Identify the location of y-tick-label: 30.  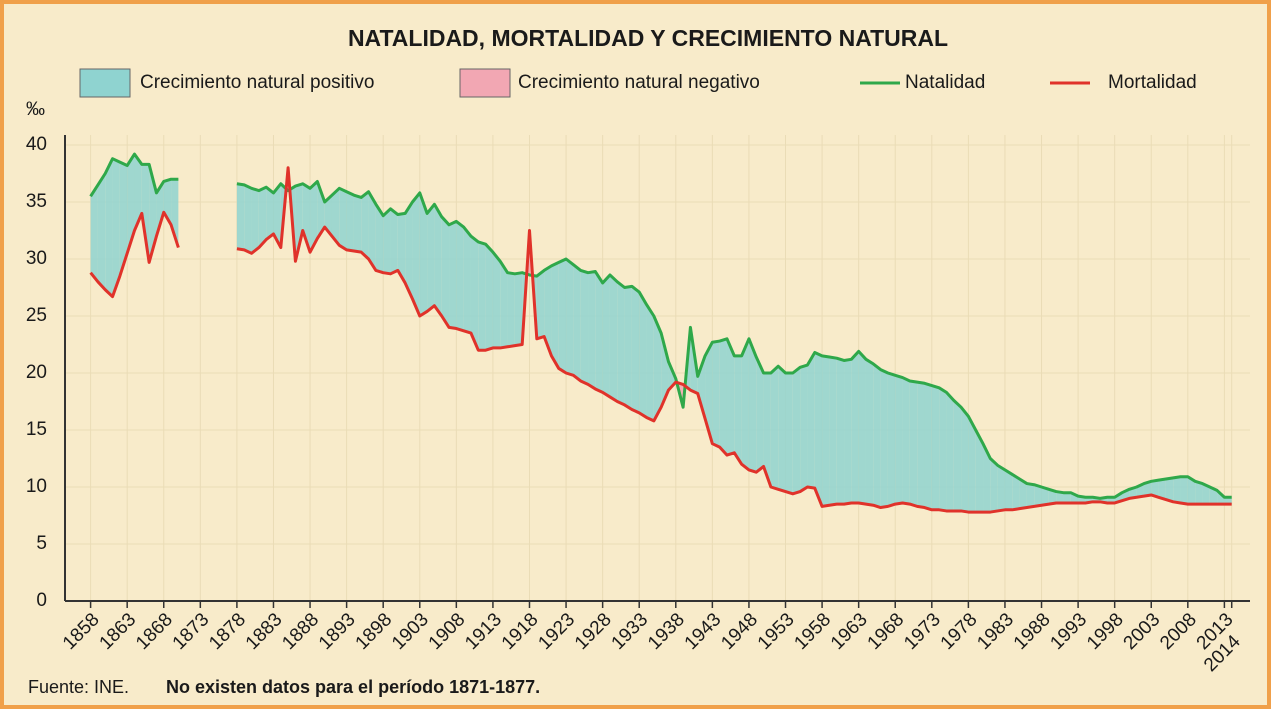
(36, 258).